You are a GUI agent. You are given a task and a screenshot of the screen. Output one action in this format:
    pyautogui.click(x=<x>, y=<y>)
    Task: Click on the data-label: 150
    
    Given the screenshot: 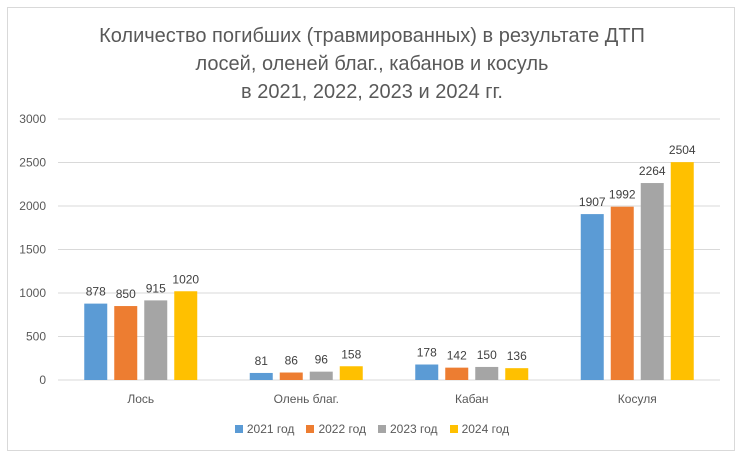 What is the action you would take?
    pyautogui.click(x=487, y=355)
    